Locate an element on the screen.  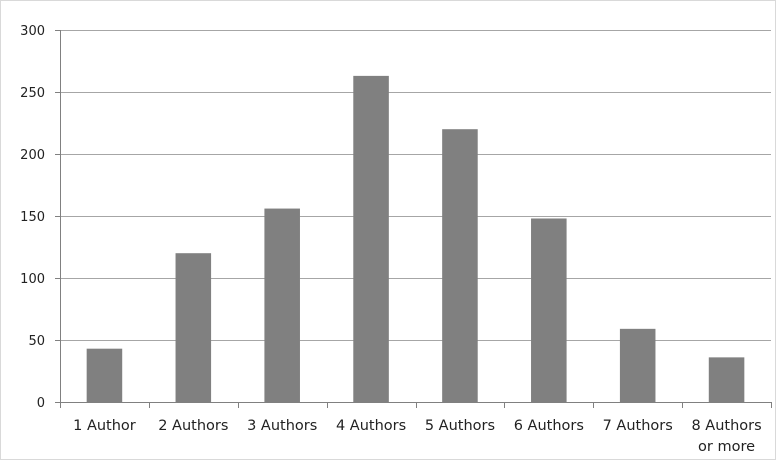
y-tick-label: 300 is located at coordinates (32, 31).